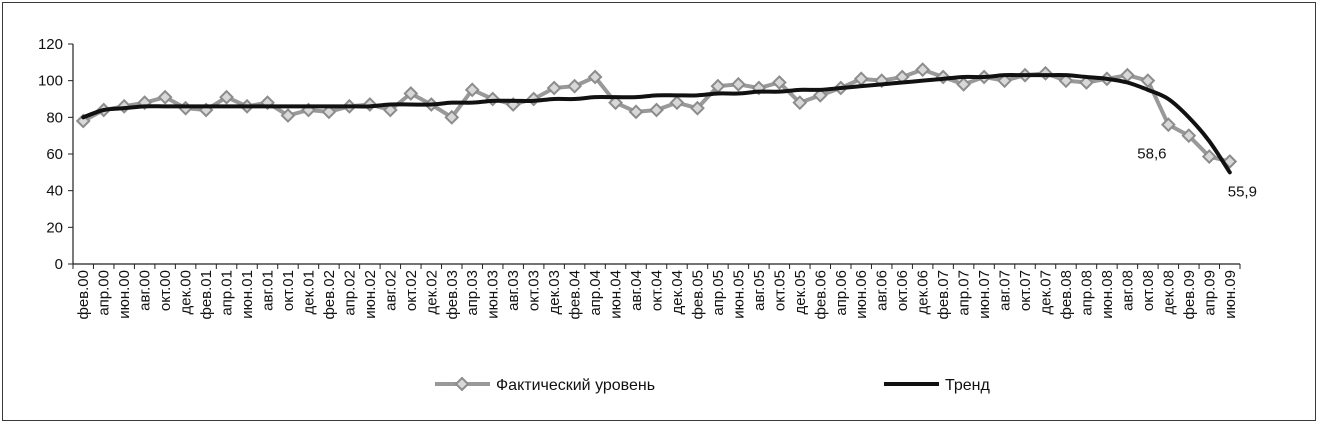 This screenshot has width=1320, height=425. I want to click on y-tick-labels: 0 20 40 60 80 100 120, so click(50, 154).